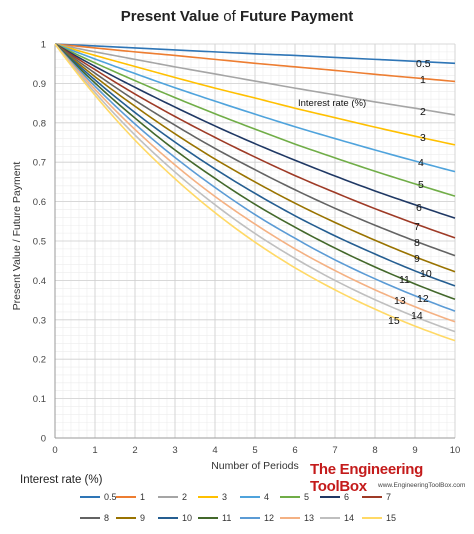 The image size is (474, 534). I want to click on legend-label: 1, so click(143, 497).